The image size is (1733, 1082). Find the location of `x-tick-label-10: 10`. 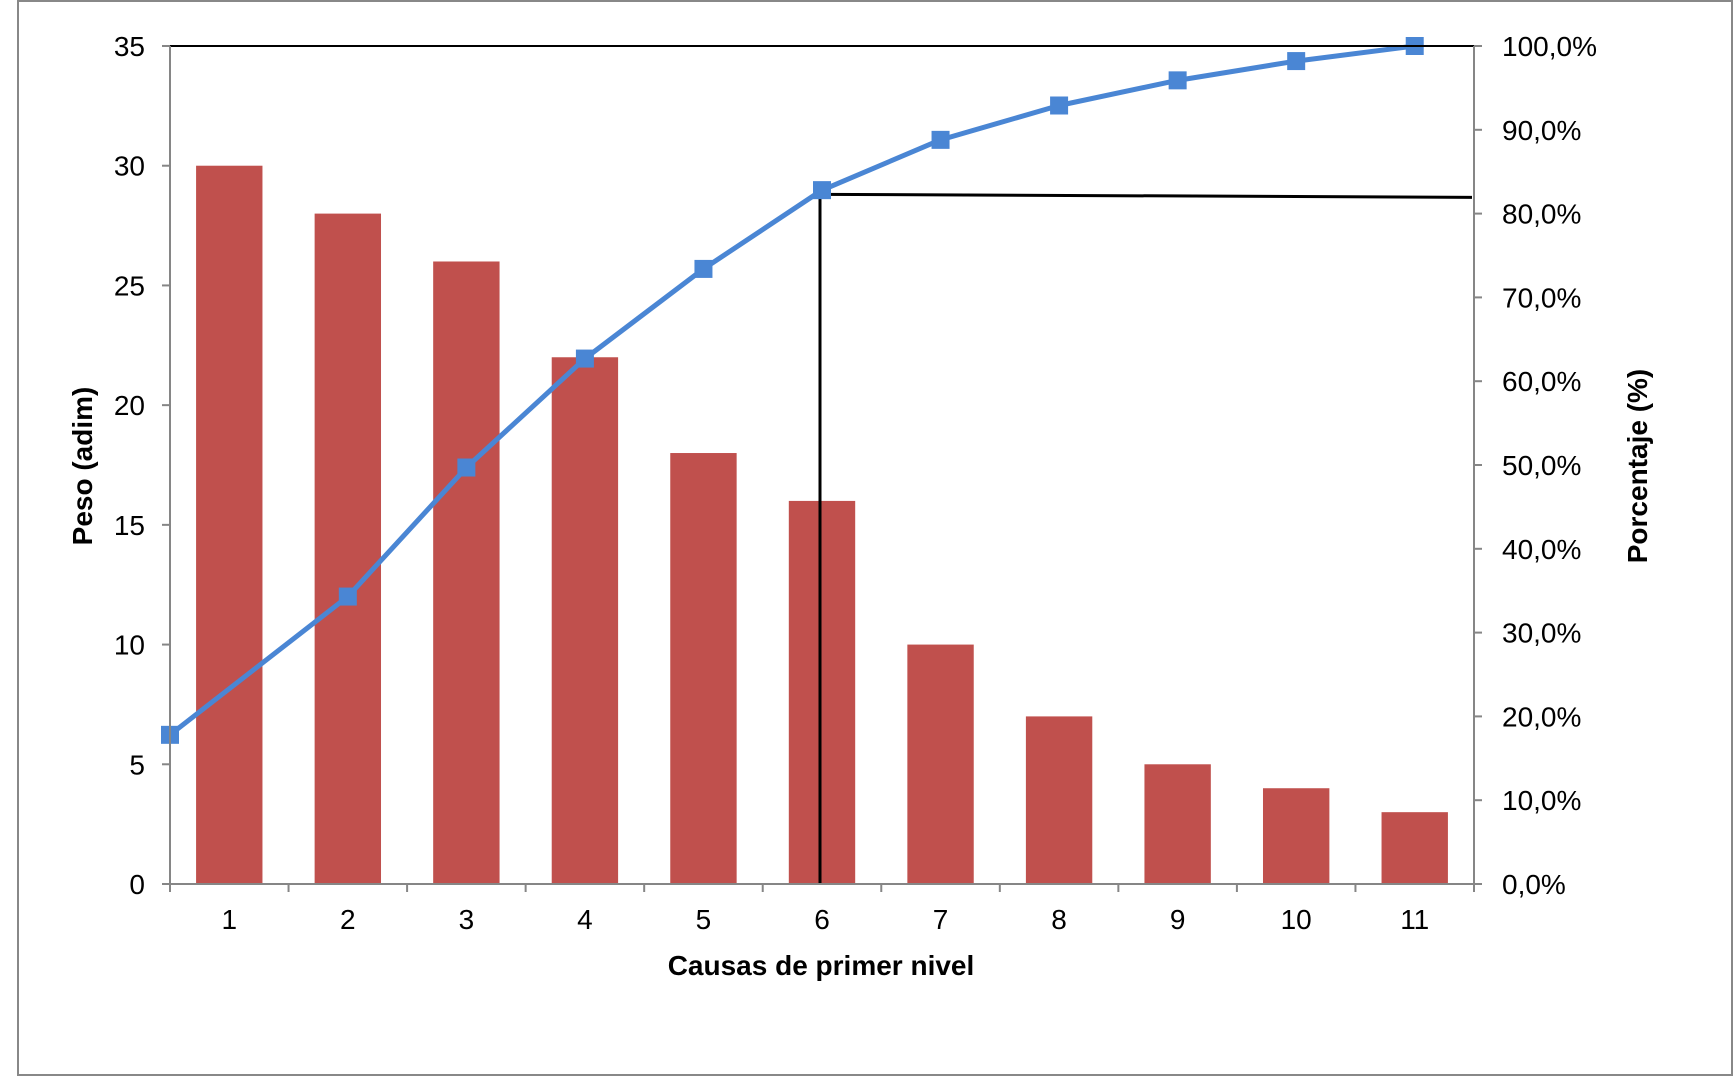

x-tick-label-10: 10 is located at coordinates (1296, 919).